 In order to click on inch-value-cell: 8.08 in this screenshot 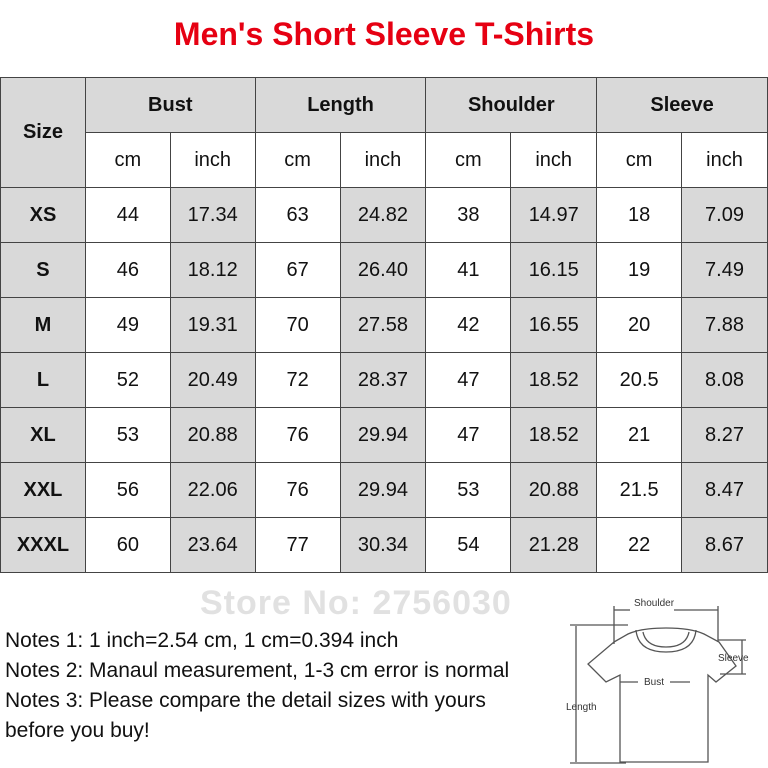, I will do `click(724, 380)`.